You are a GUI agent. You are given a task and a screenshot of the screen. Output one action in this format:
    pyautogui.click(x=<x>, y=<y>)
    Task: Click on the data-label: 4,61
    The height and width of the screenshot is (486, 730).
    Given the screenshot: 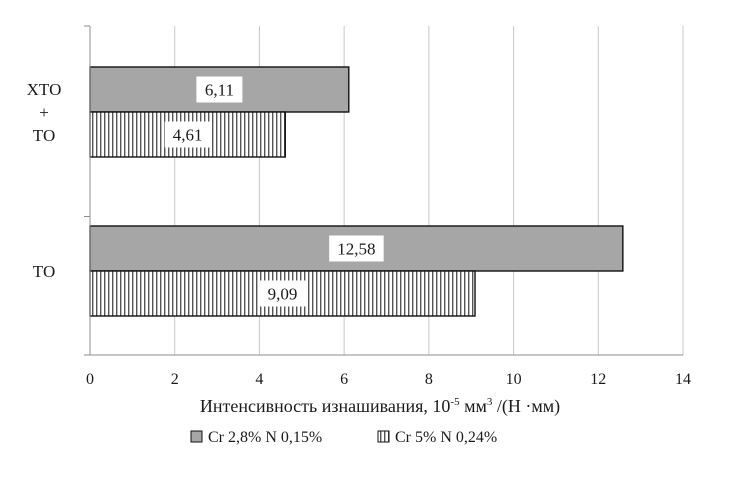 What is the action you would take?
    pyautogui.click(x=188, y=135)
    